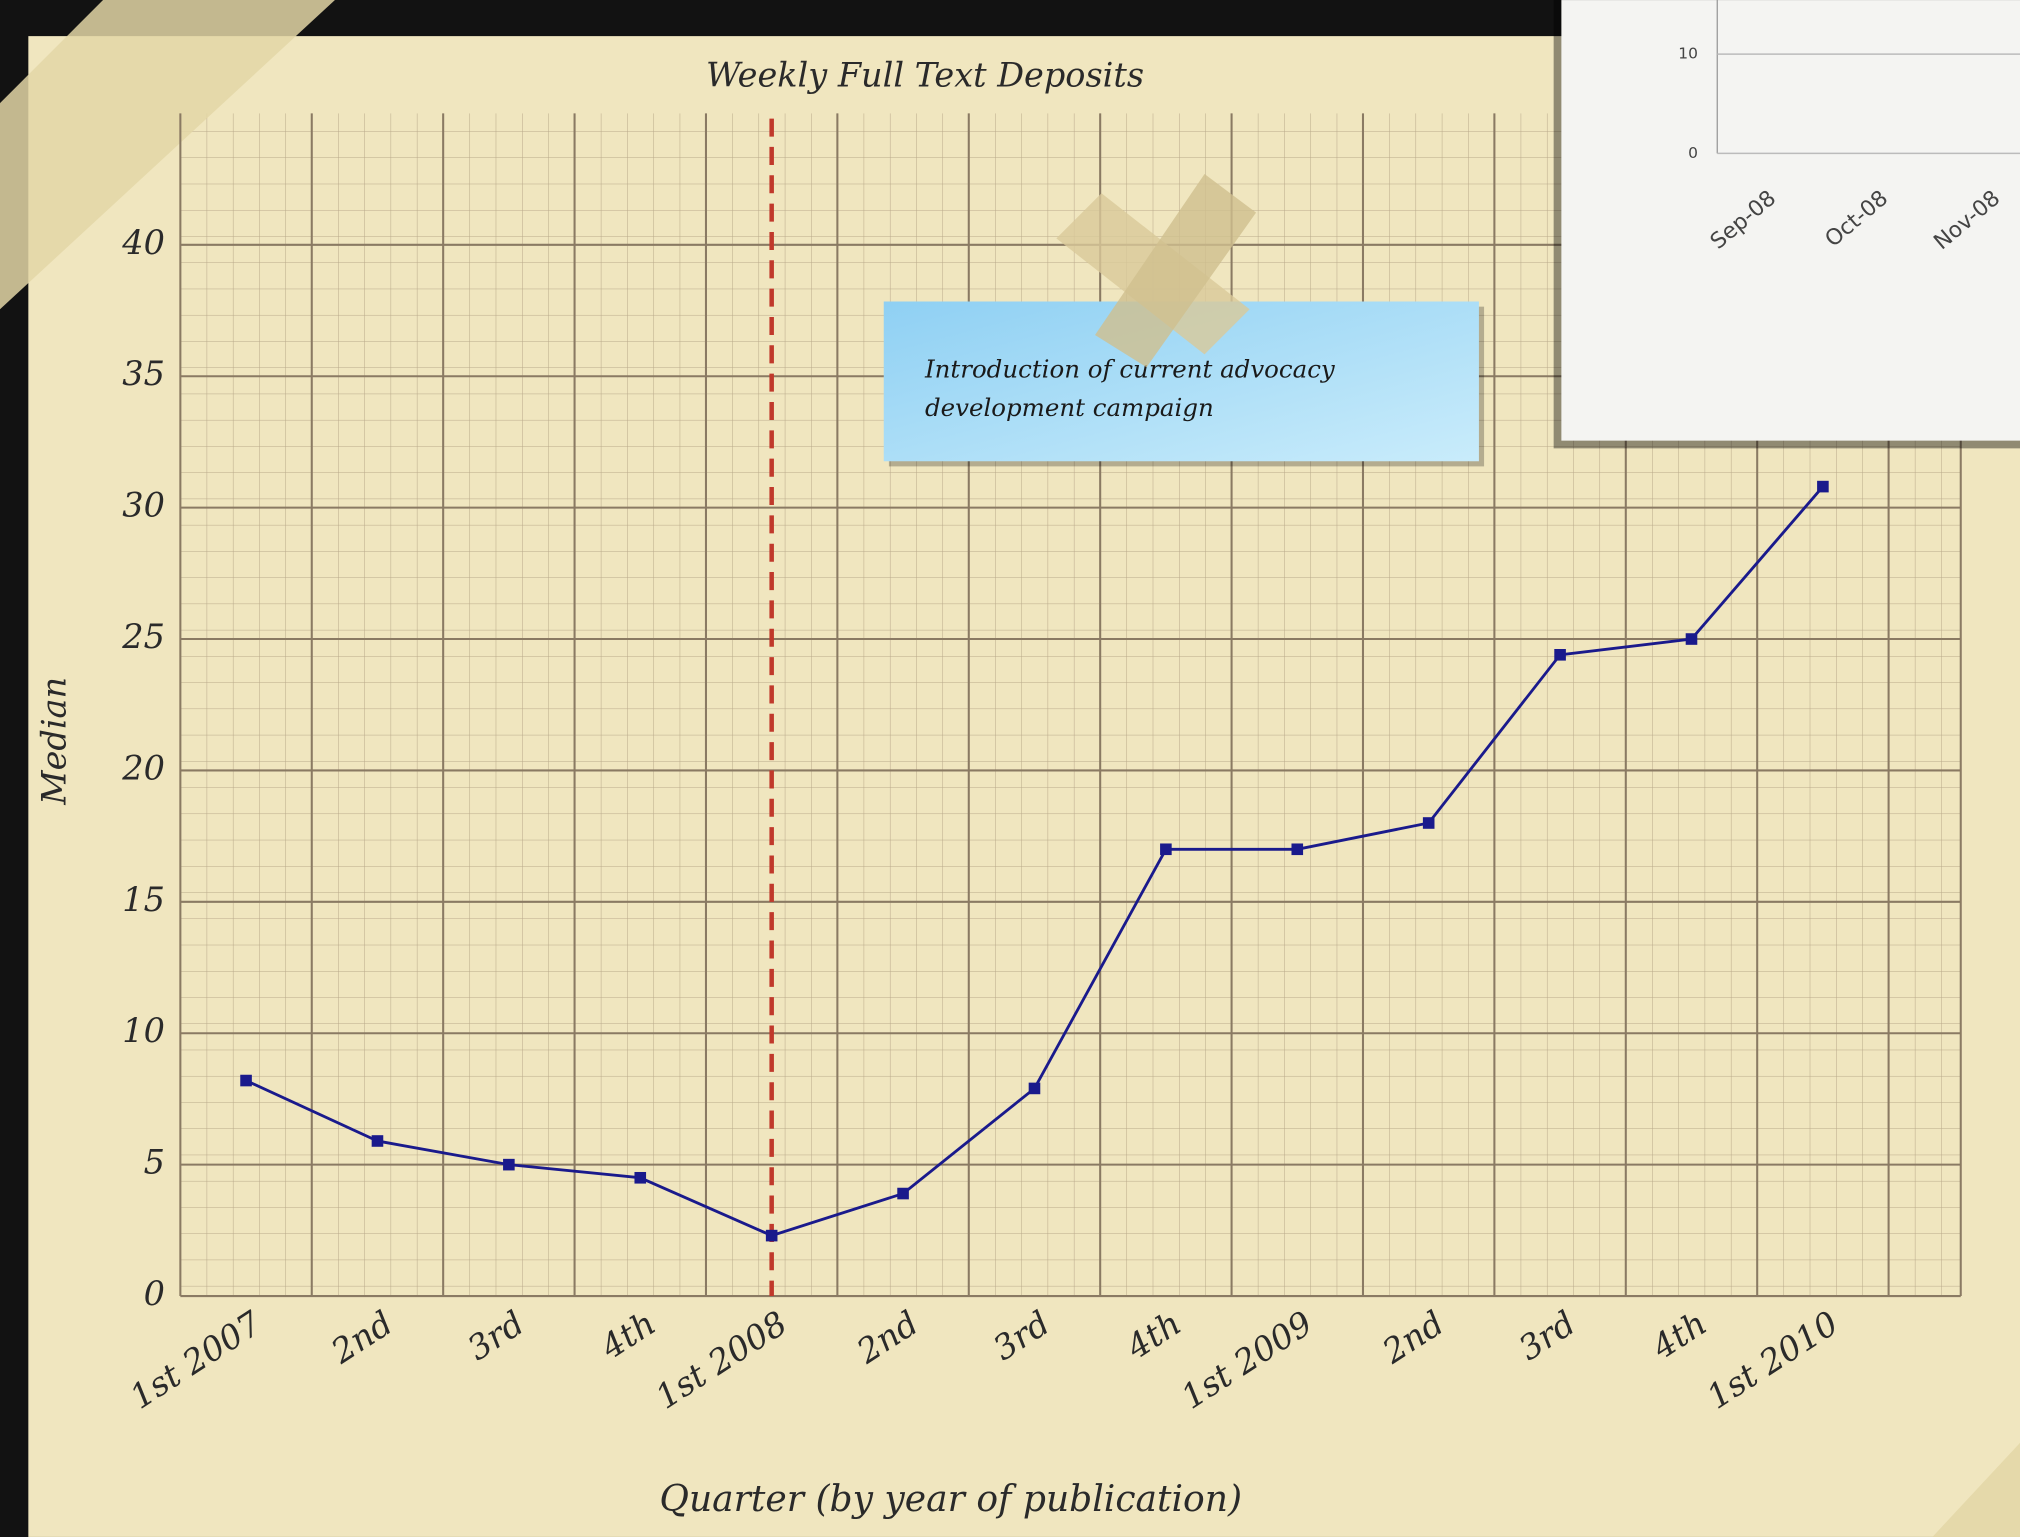 The height and width of the screenshot is (1537, 2020). Describe the element at coordinates (143, 373) in the screenshot. I see `y-tick-label: 35` at that location.